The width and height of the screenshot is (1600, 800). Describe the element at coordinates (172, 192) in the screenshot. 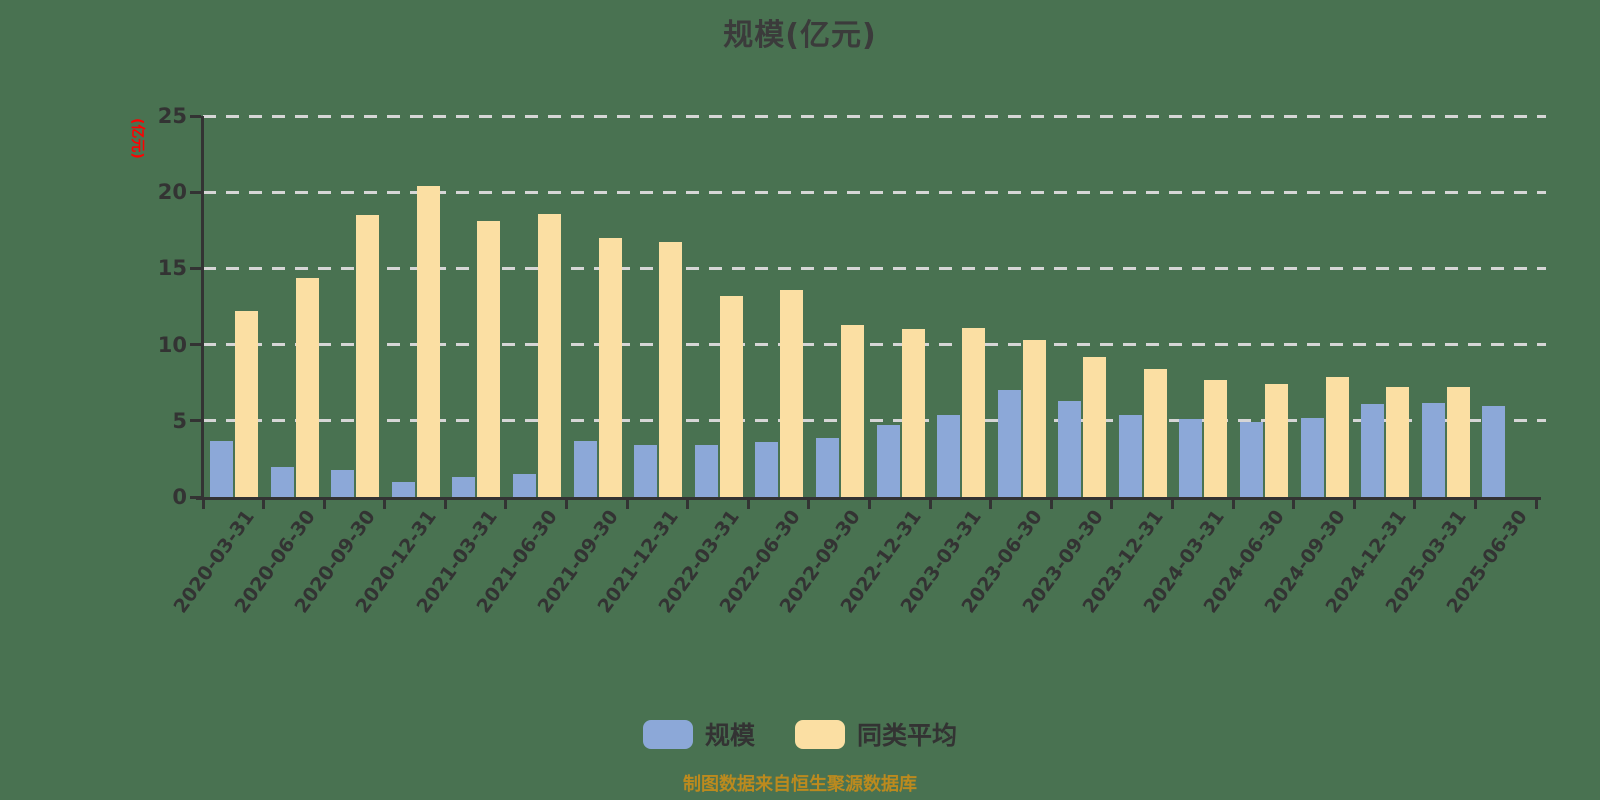

I see `y-tick-label: 20` at that location.